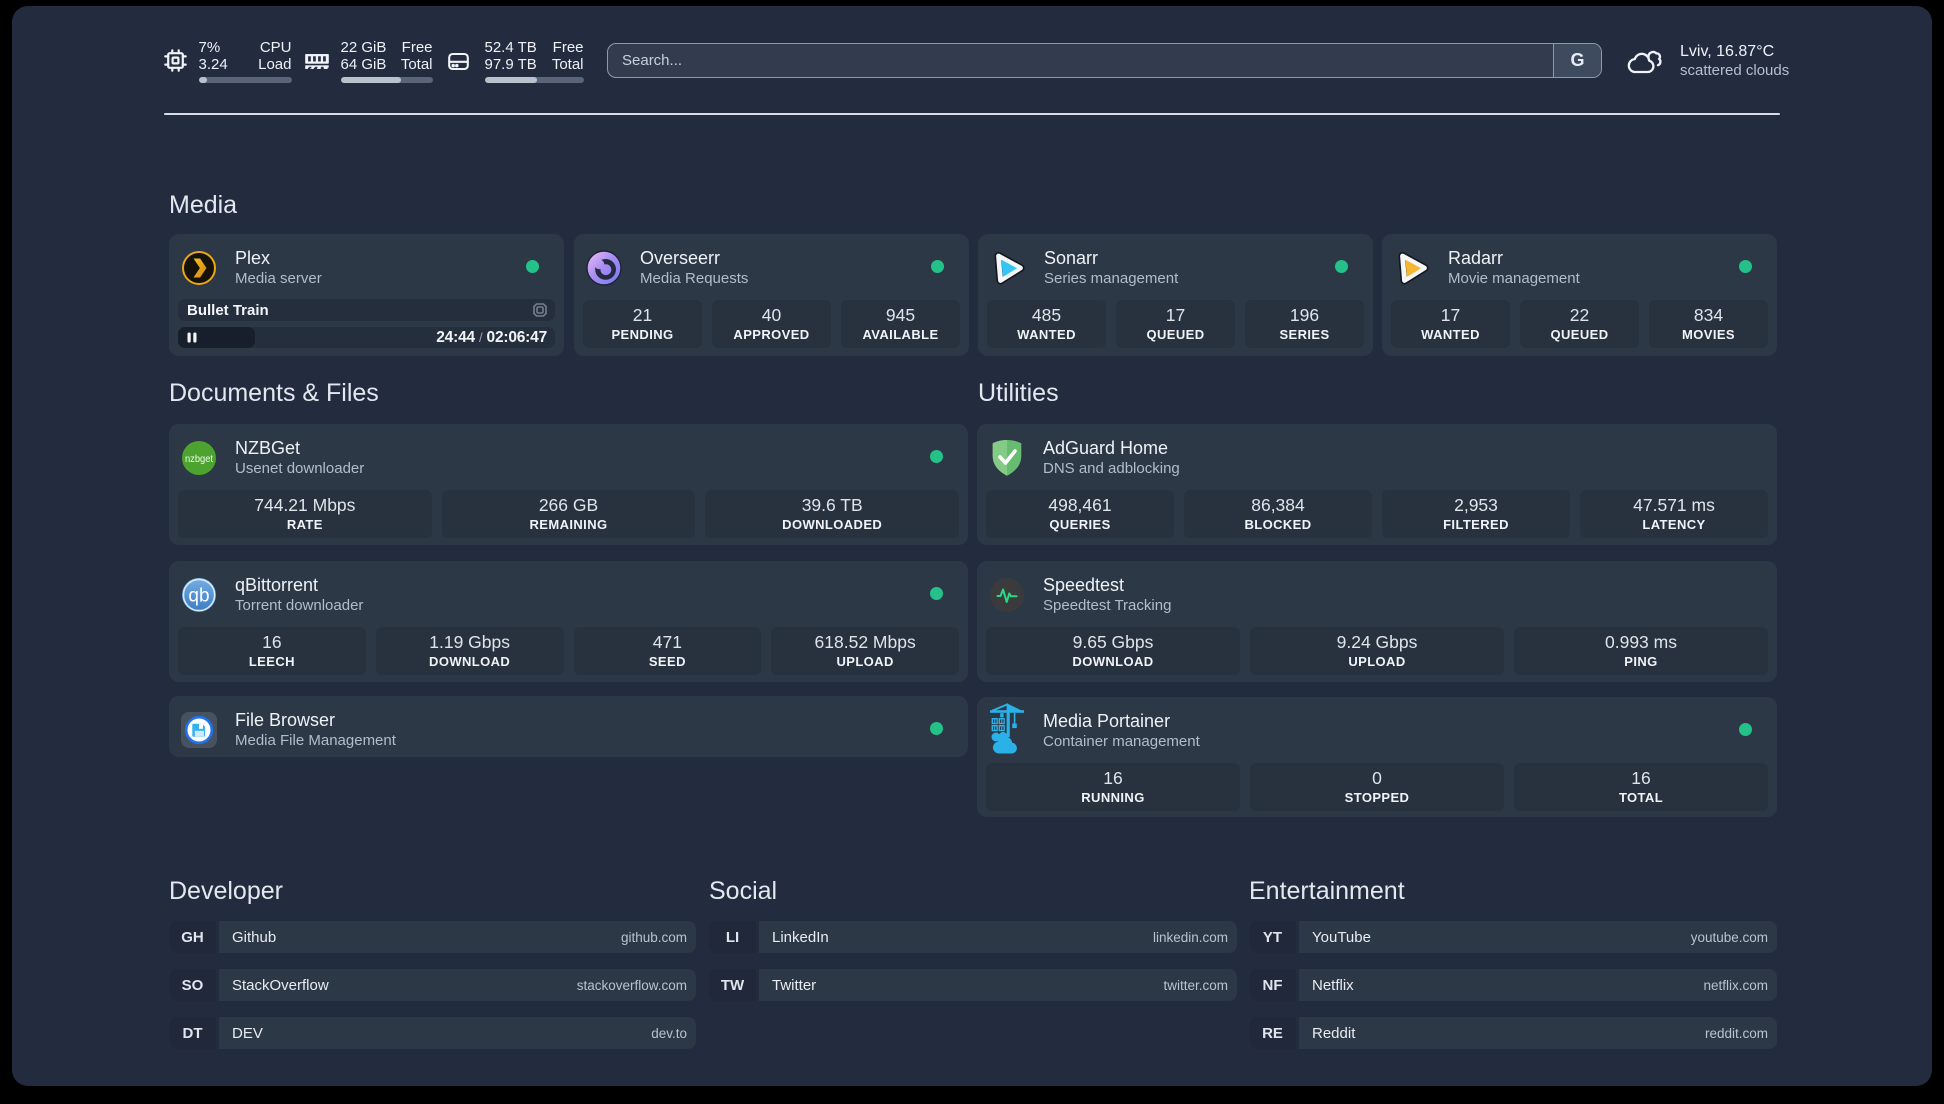 This screenshot has height=1104, width=1944. Describe the element at coordinates (199, 459) in the screenshot. I see `svg-text: nzbget` at that location.